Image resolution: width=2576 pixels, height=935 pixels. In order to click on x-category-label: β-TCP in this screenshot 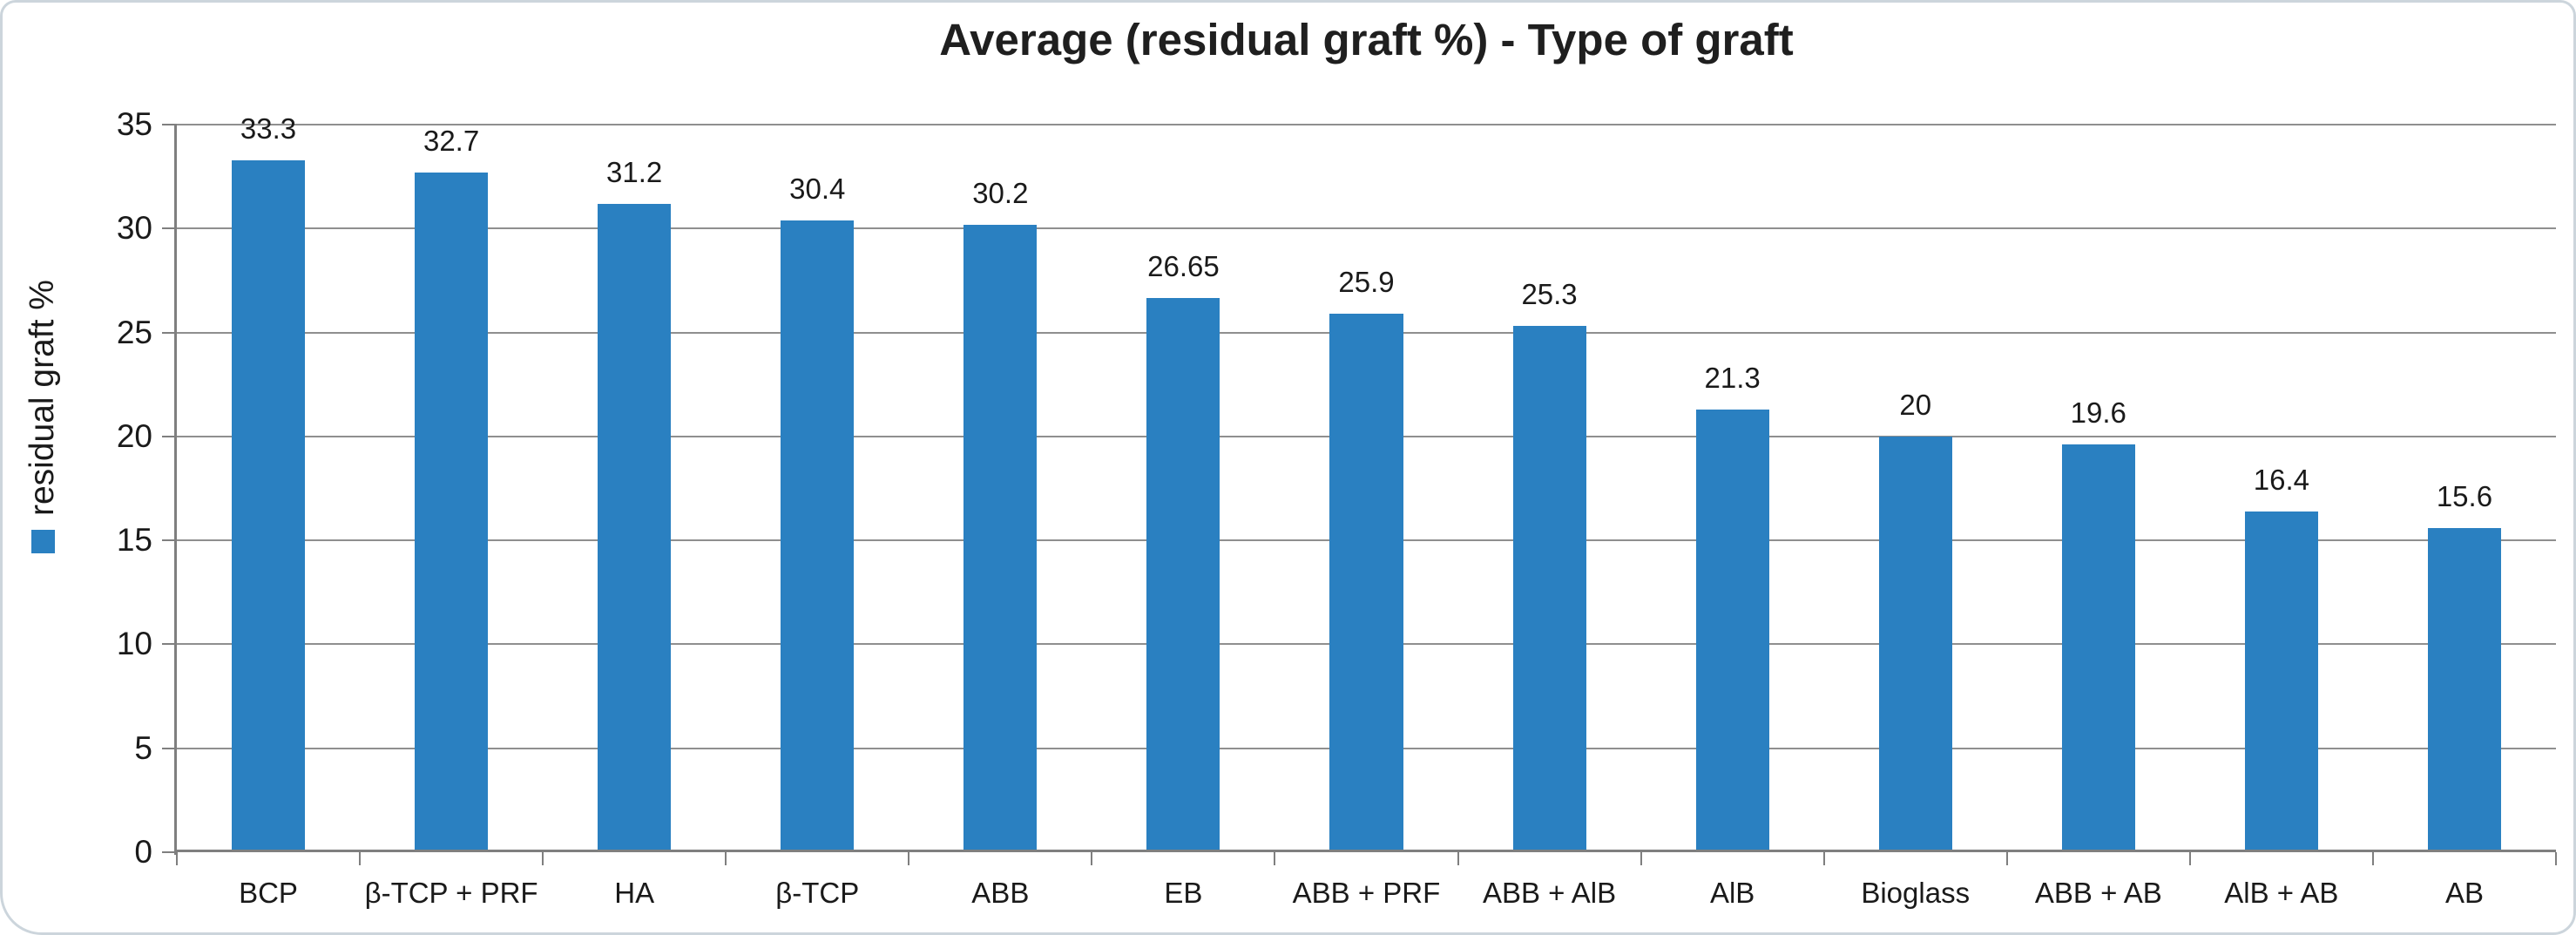, I will do `click(817, 893)`.